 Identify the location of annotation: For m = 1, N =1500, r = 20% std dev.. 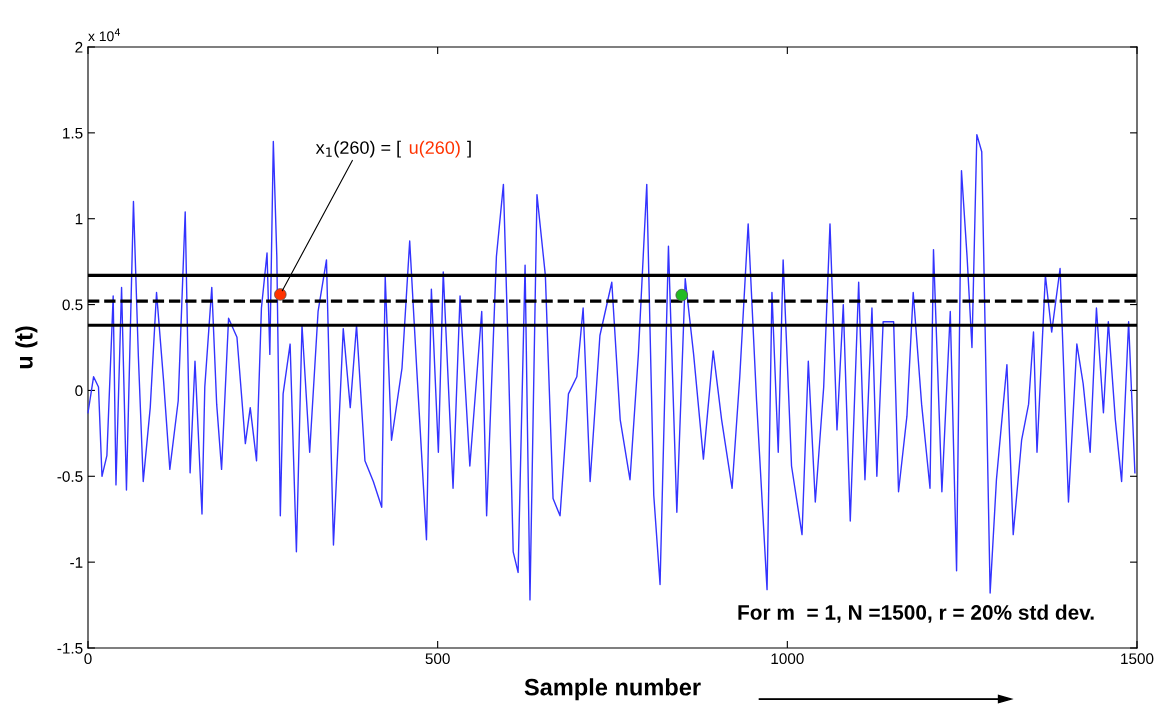
(916, 613).